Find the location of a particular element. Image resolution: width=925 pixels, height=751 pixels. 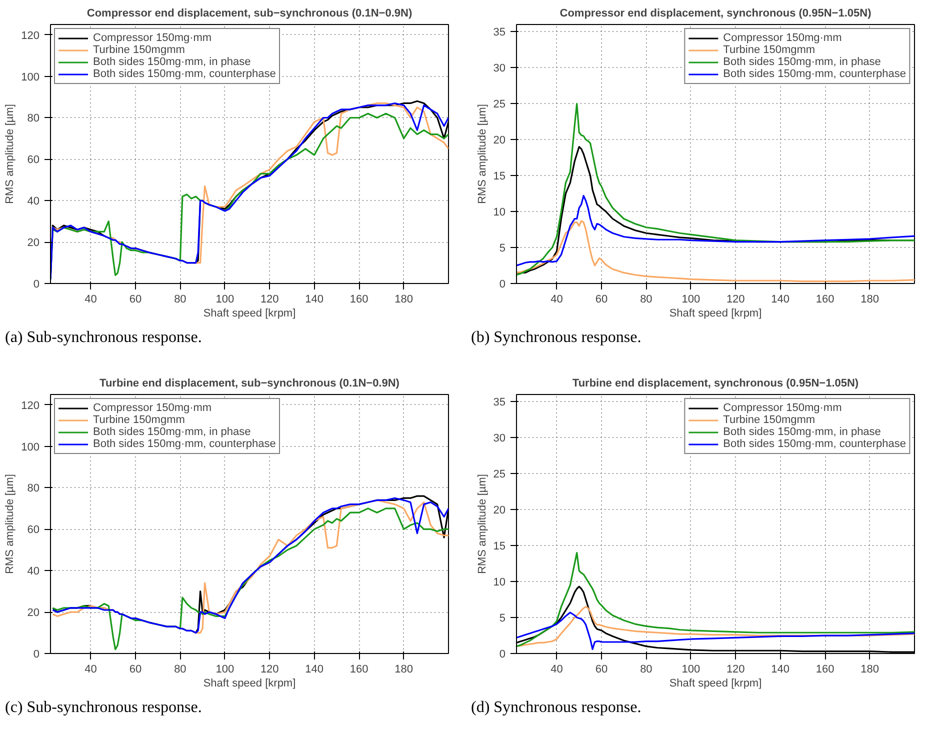

text: (a) Sub-synchronous response. is located at coordinates (103, 337).